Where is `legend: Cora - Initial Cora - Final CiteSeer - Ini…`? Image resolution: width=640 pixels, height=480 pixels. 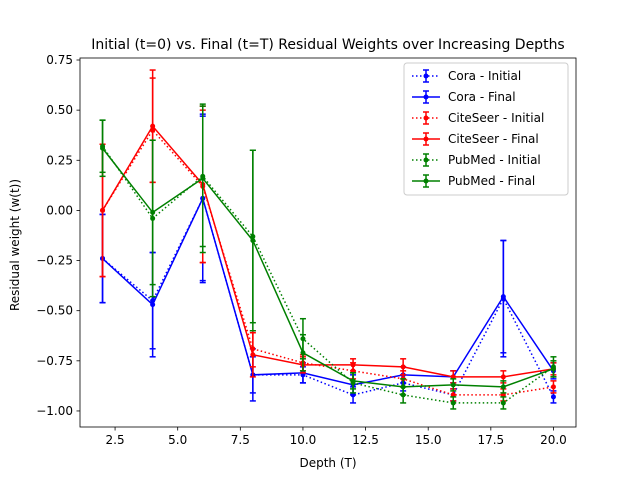 legend: Cora - Initial Cora - Final CiteSeer - Ini… is located at coordinates (486, 129).